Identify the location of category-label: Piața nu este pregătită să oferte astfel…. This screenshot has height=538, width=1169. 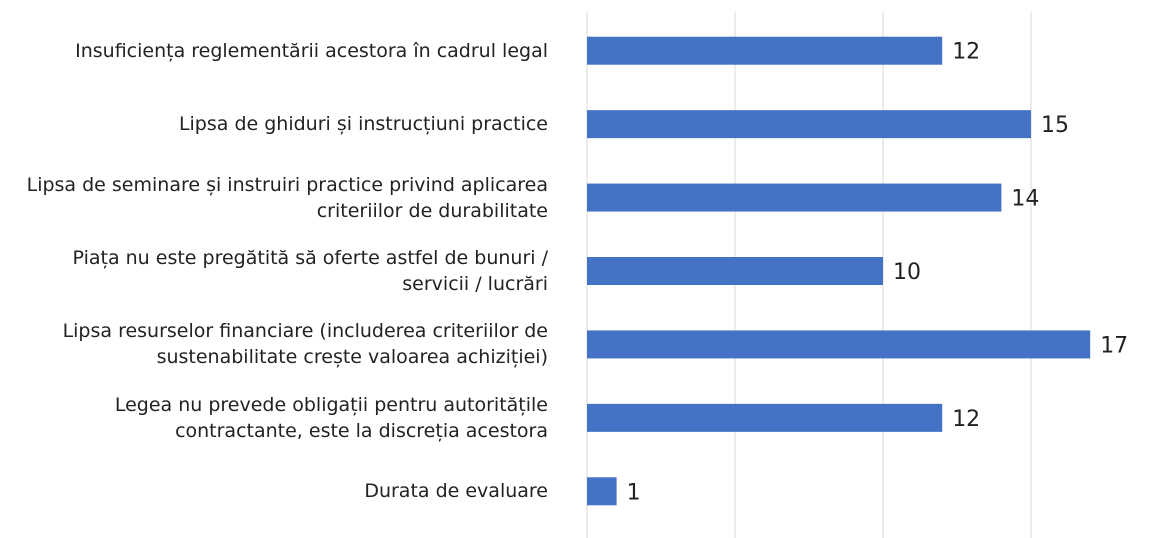
(310, 271).